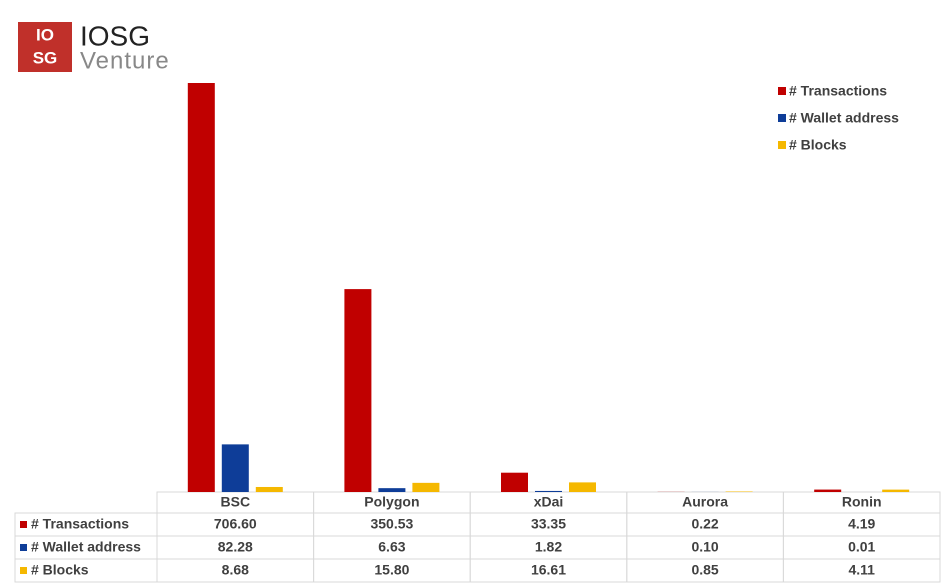 The height and width of the screenshot is (584, 944). What do you see at coordinates (838, 91) in the screenshot?
I see `legend-label: # Transactions` at bounding box center [838, 91].